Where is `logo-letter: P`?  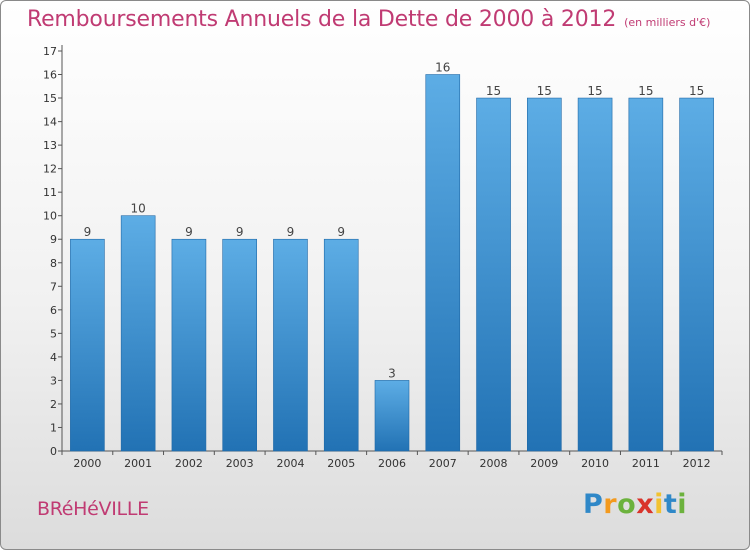
logo-letter: P is located at coordinates (593, 504).